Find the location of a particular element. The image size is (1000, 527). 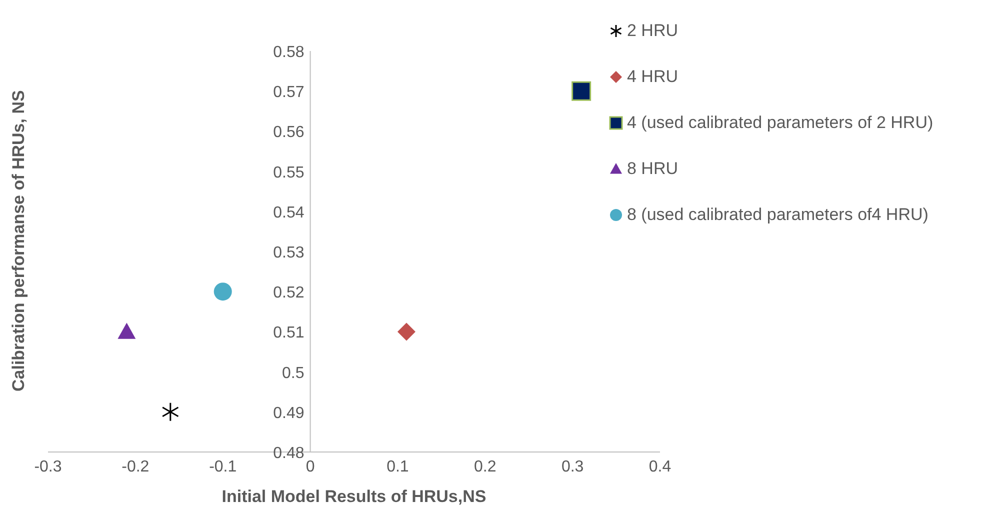

legend-label: 4 HRU is located at coordinates (652, 77).